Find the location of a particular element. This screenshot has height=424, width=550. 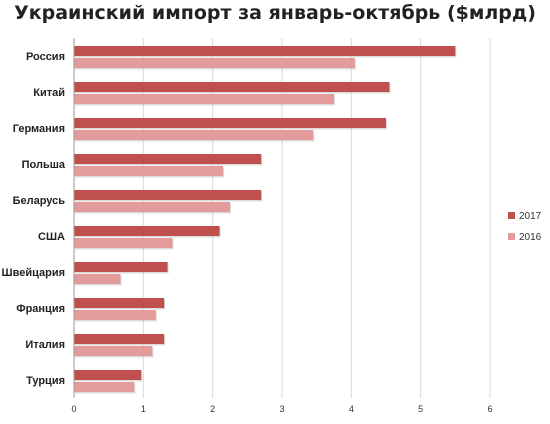

x-tick-labels: 0 1 2 3 4 5 6 is located at coordinates (281, 409).